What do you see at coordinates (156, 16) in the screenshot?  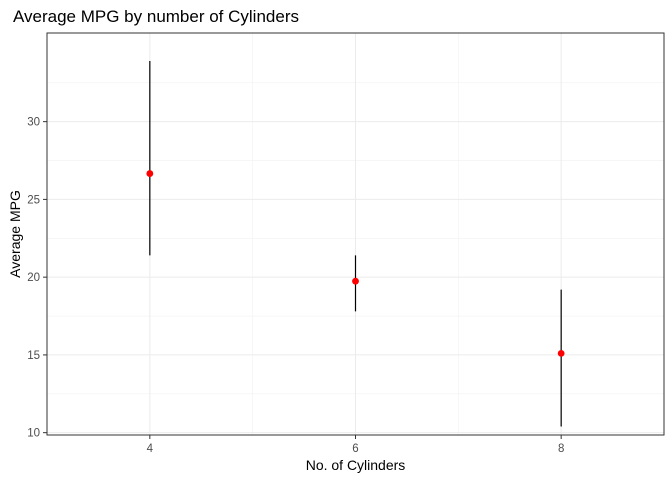 I see `chart-title: Average MPG by number of Cylinders` at bounding box center [156, 16].